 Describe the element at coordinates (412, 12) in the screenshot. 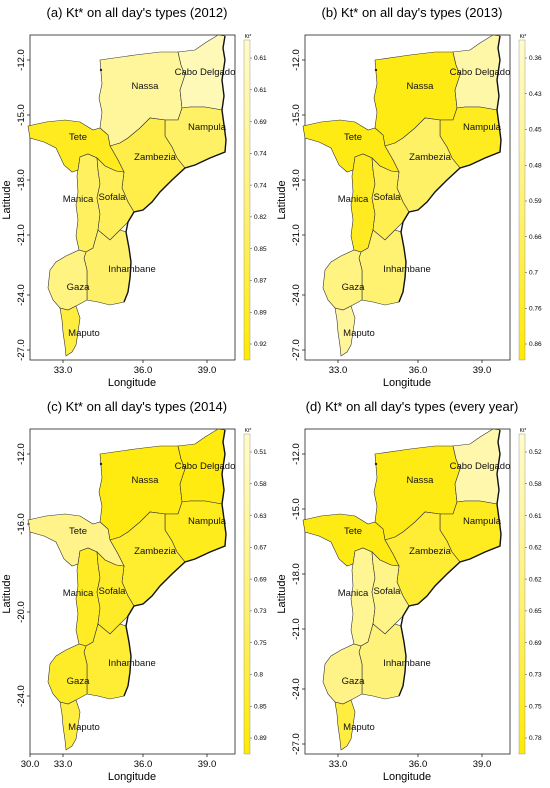

I see `panel-title: (b) Kt* on all day's types (2013)` at that location.